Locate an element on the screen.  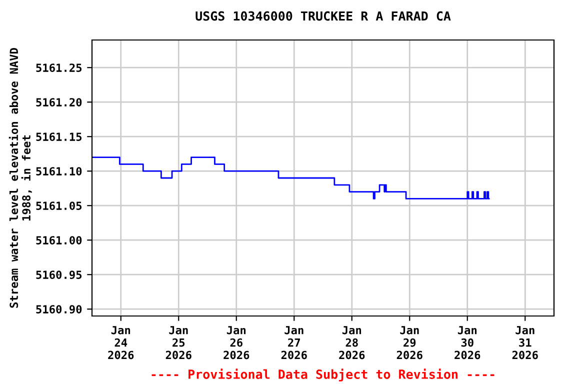
x-tick-label: Jan 31 2026 is located at coordinates (525, 343).